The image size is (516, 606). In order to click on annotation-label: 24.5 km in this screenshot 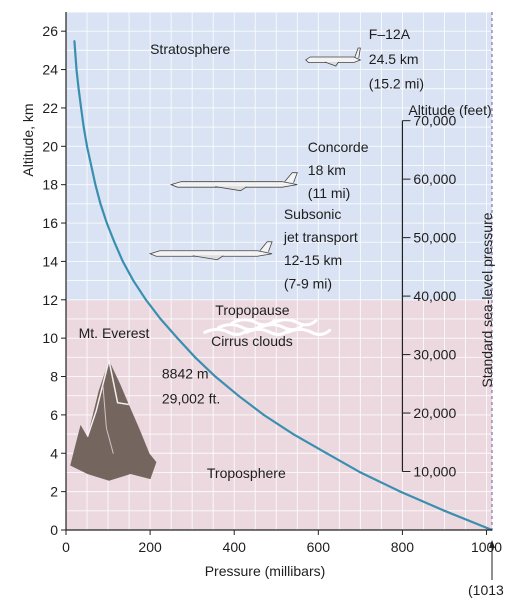, I will do `click(394, 59)`.